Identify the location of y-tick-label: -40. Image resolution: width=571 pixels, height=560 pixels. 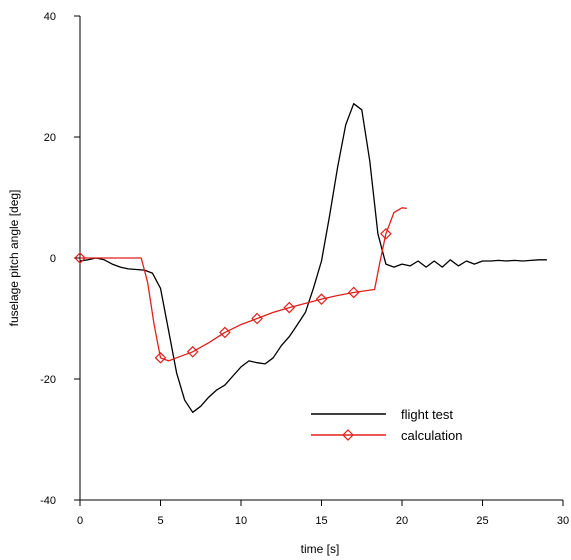
(48, 501).